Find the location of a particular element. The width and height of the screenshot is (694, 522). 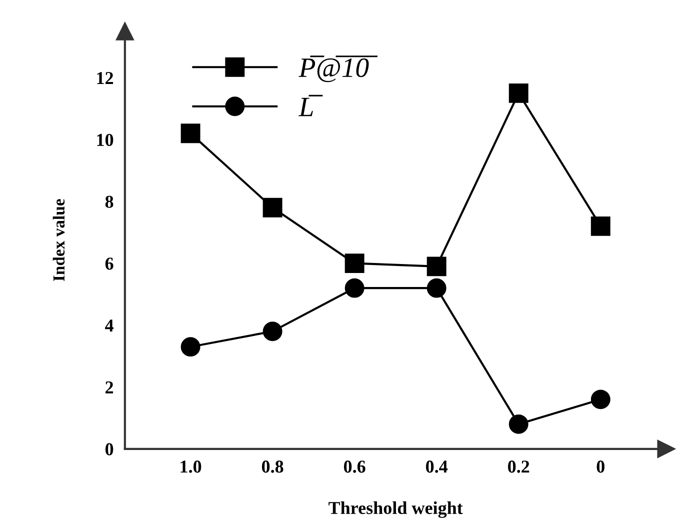

x-tick-label: 1.0 is located at coordinates (191, 466).